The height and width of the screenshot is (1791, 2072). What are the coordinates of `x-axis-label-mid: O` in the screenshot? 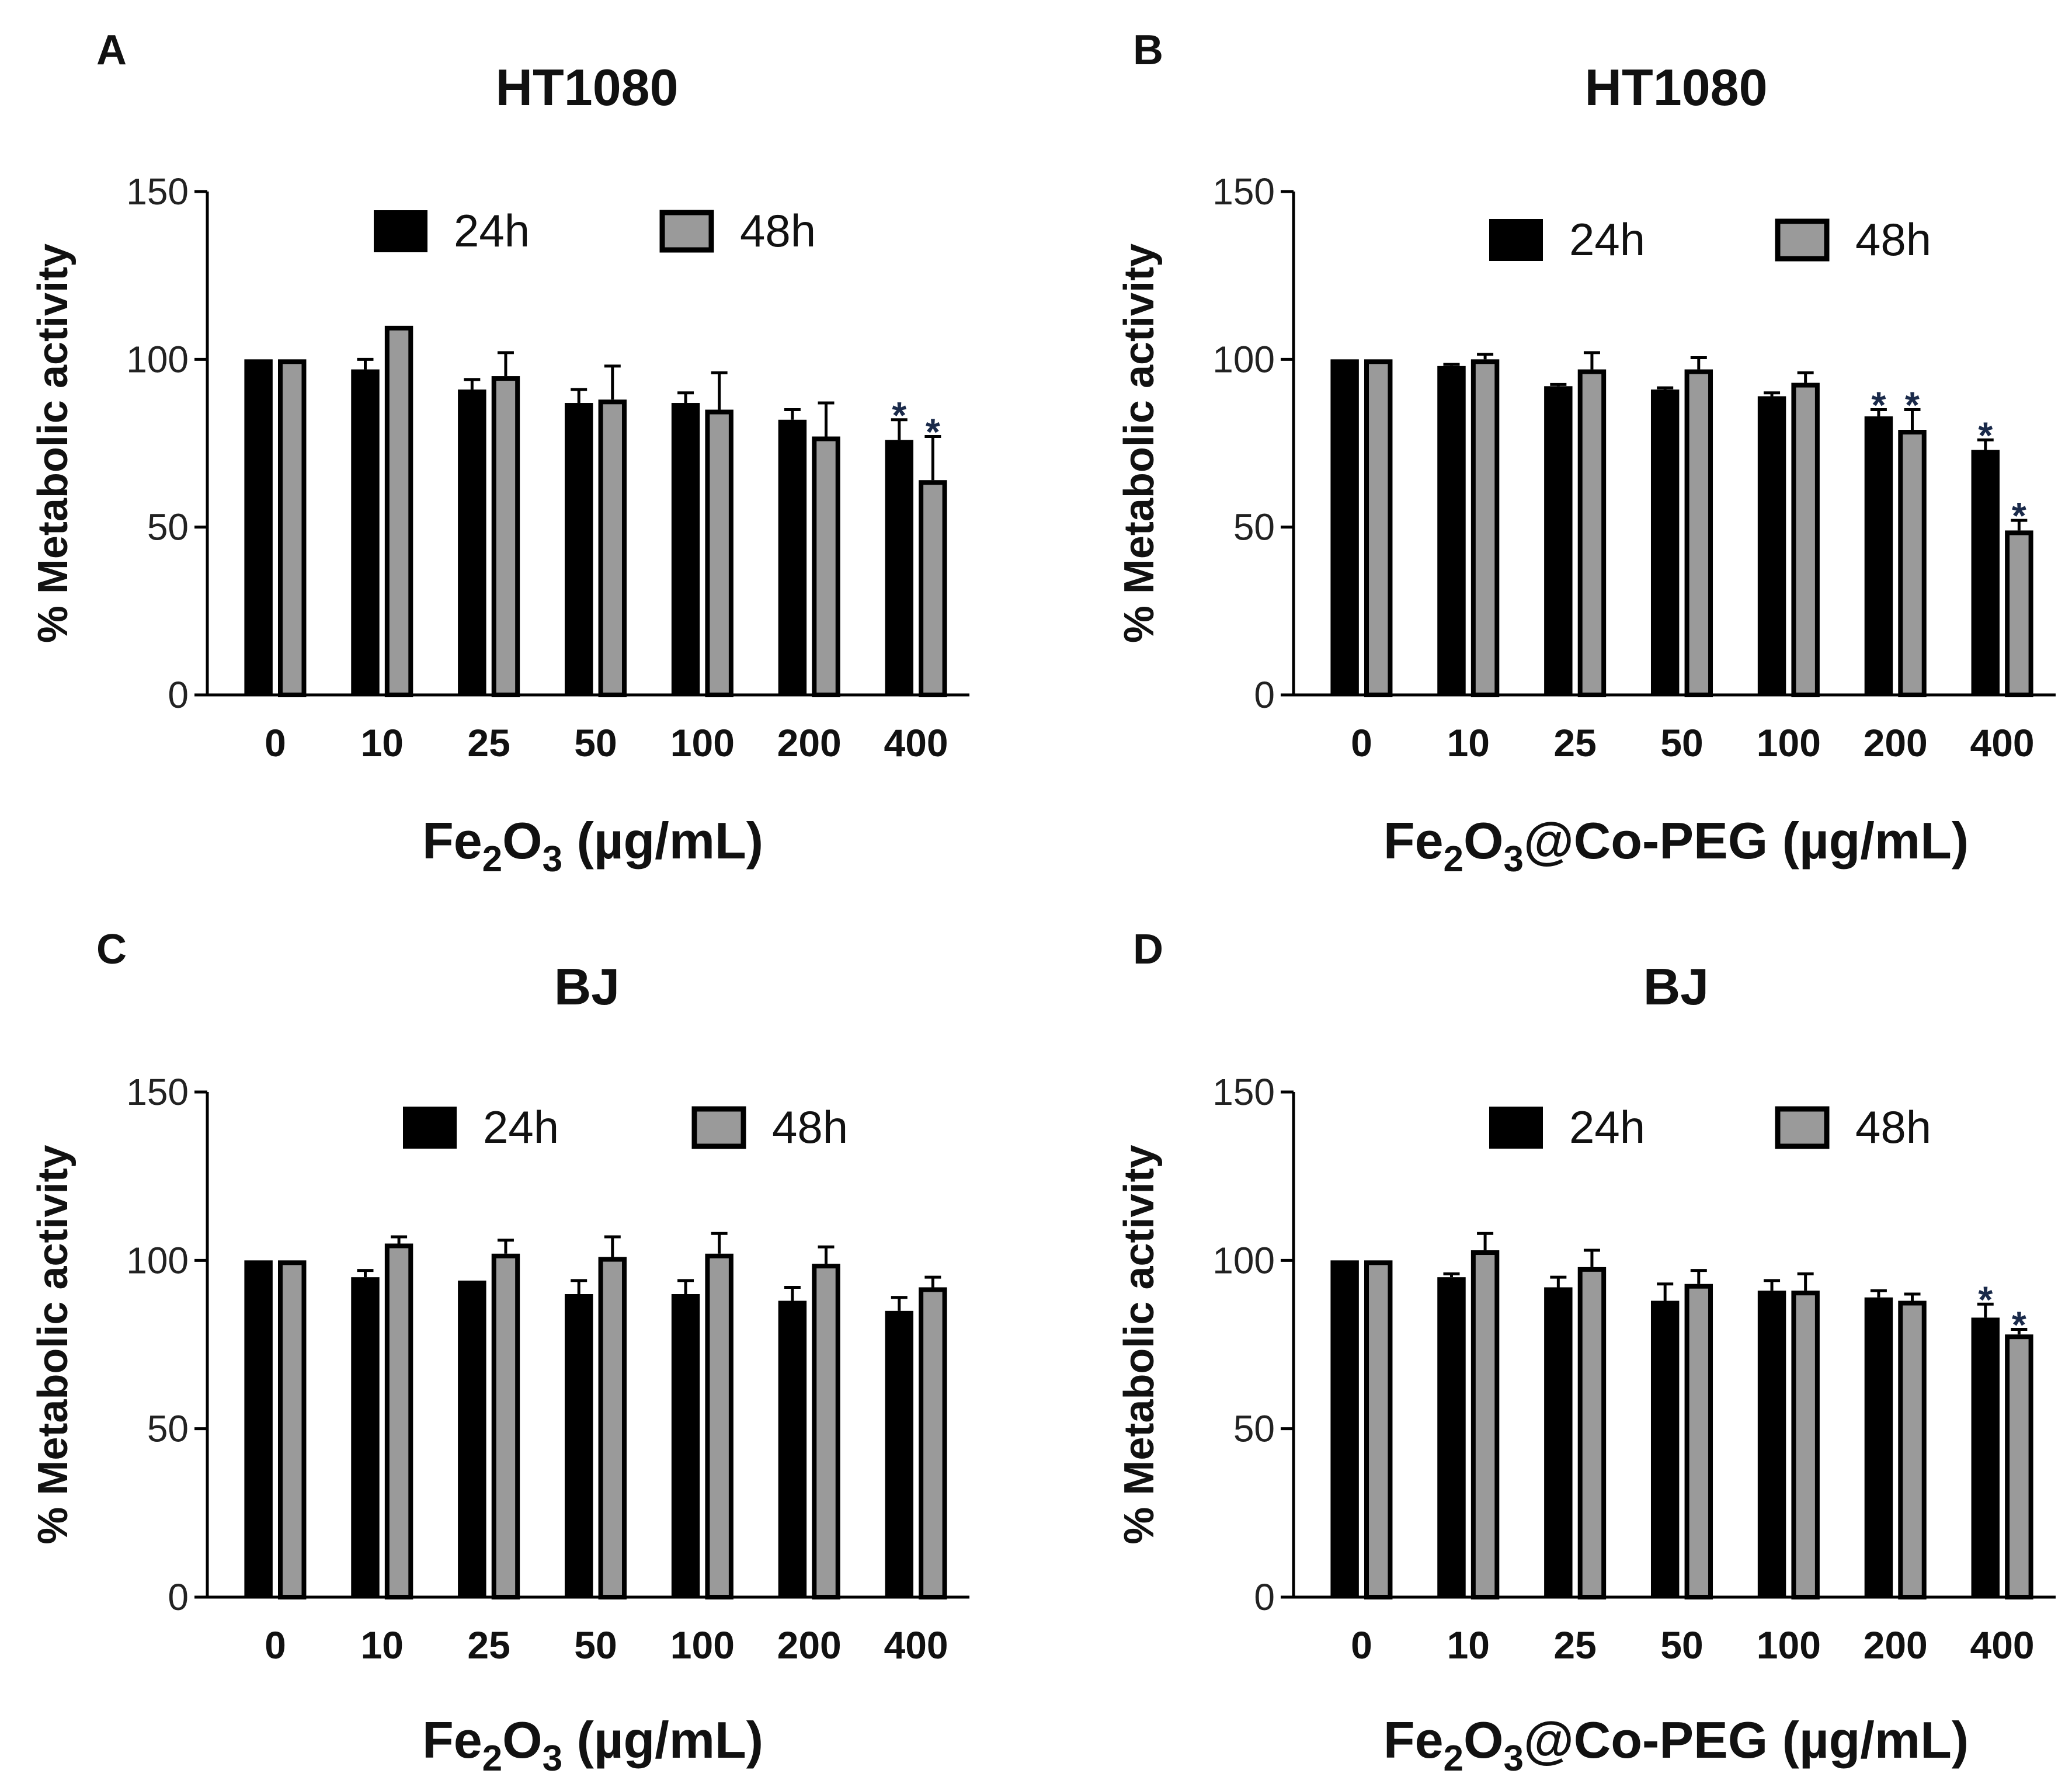 It's located at (1483, 1740).